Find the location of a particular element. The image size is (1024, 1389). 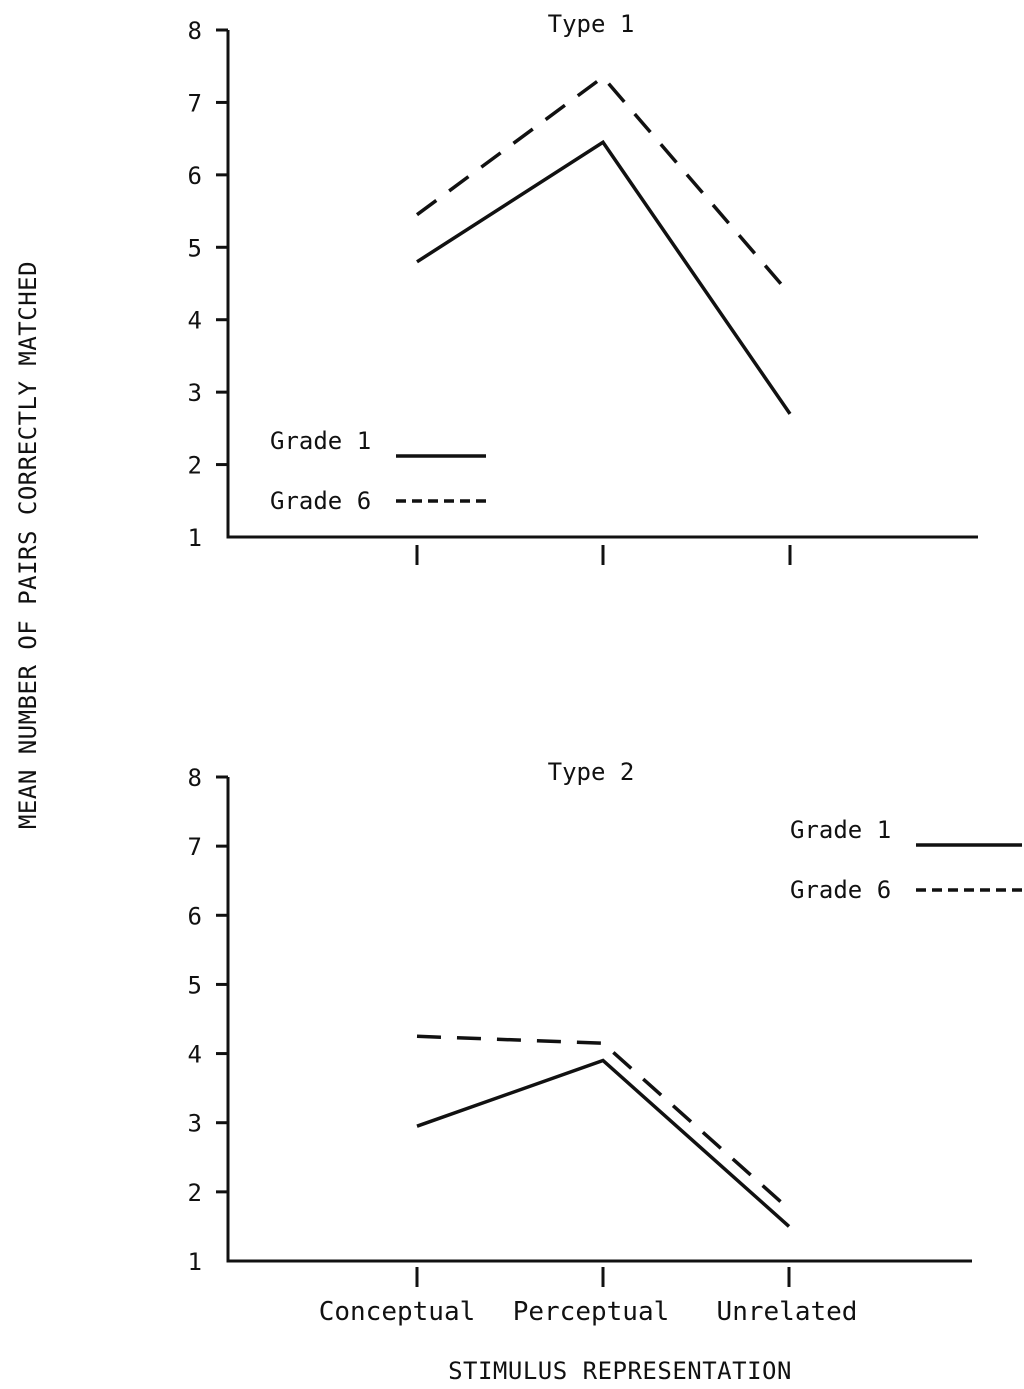

panel-title: Type 2 is located at coordinates (591, 772).